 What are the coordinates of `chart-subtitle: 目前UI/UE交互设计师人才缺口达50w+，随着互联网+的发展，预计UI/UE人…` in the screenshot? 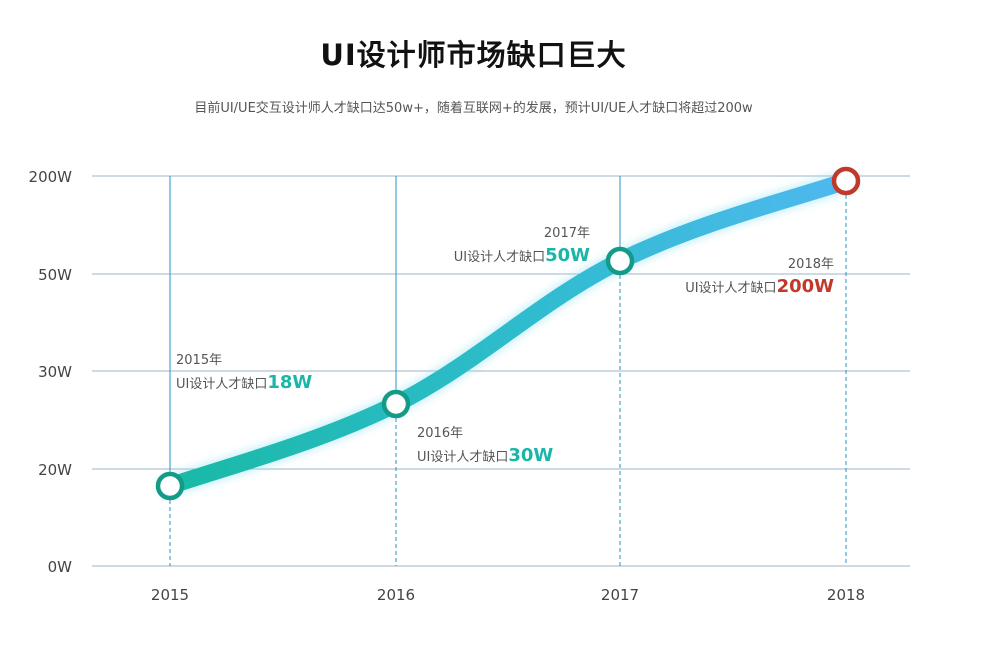 It's located at (473, 108).